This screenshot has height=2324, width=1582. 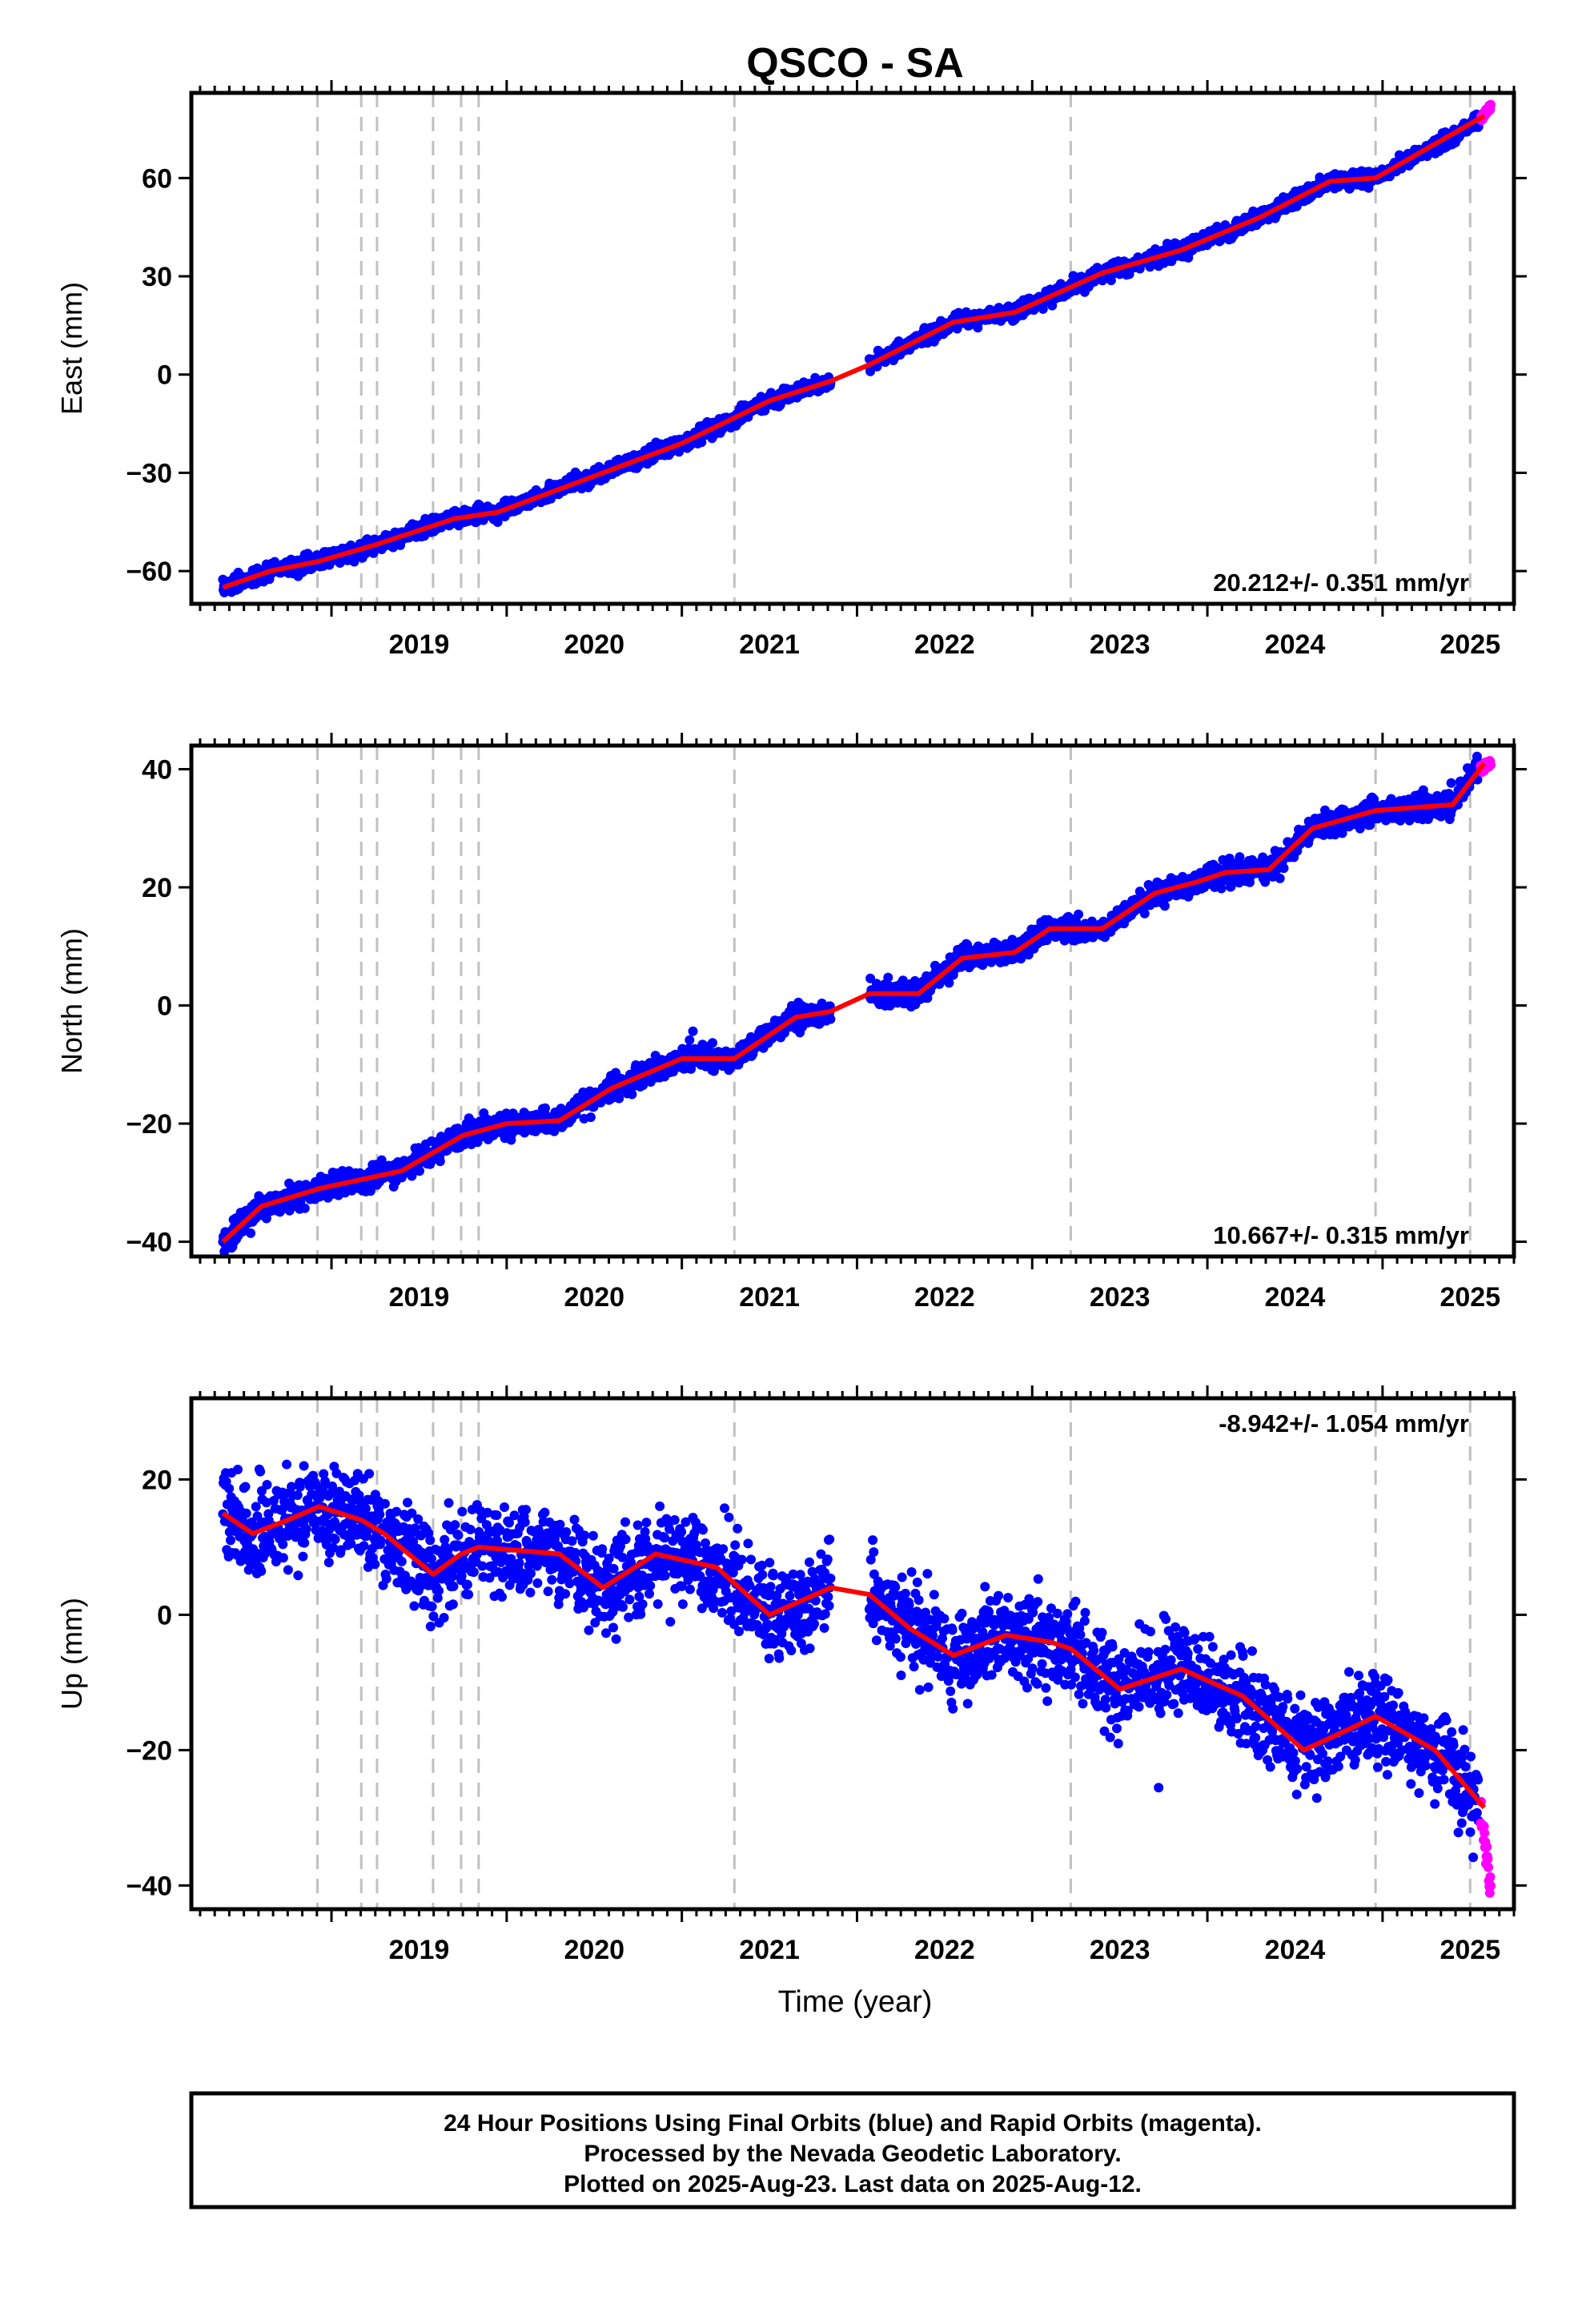 What do you see at coordinates (1120, 644) in the screenshot?
I see `x-tick-label: 2023` at bounding box center [1120, 644].